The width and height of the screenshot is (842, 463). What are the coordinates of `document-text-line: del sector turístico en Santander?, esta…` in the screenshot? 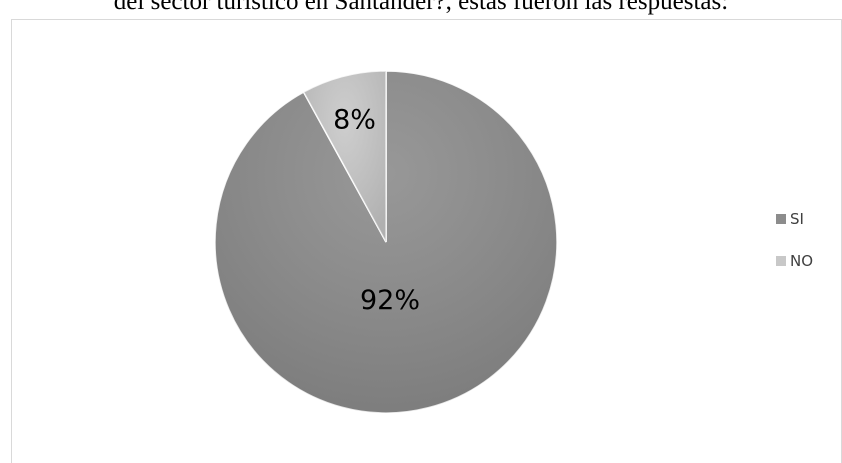 It's located at (421, 7).